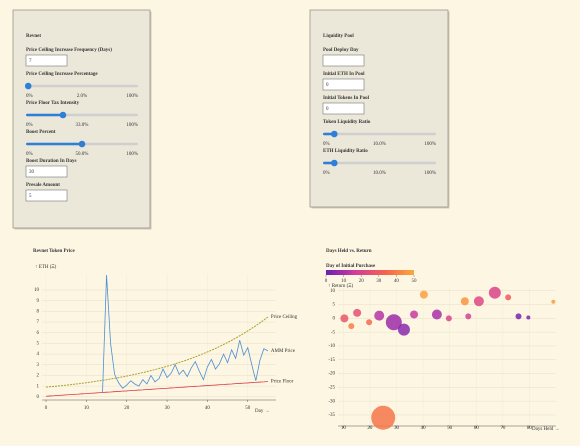 Image resolution: width=580 pixels, height=446 pixels. What do you see at coordinates (546, 429) in the screenshot?
I see `x-axis-label: Days Held →` at bounding box center [546, 429].